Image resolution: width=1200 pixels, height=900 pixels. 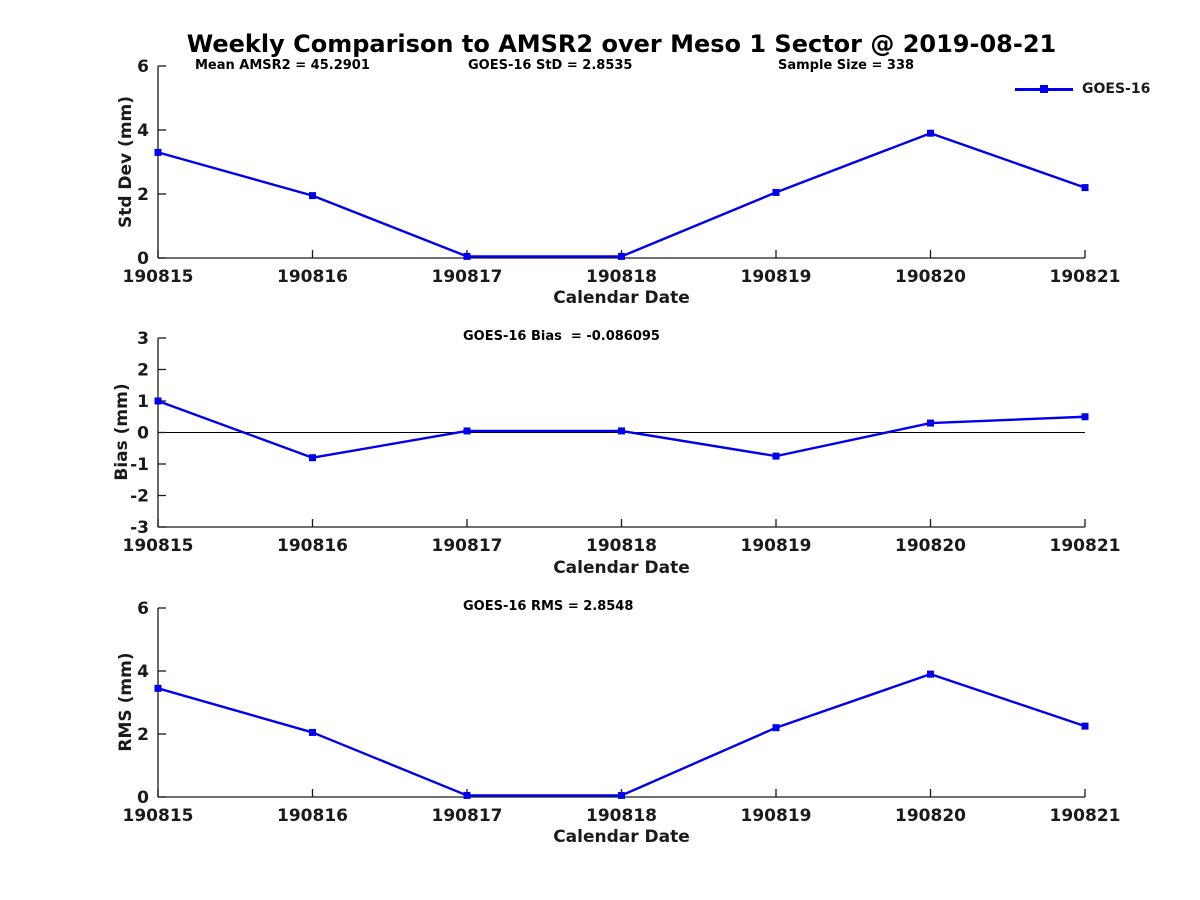 What do you see at coordinates (139, 497) in the screenshot?
I see `bias-subplot-y-tick-label: -2` at bounding box center [139, 497].